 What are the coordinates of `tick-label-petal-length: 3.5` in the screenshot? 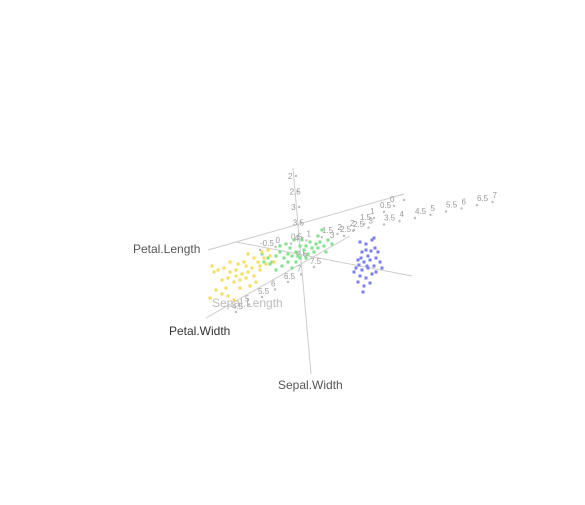 It's located at (390, 217).